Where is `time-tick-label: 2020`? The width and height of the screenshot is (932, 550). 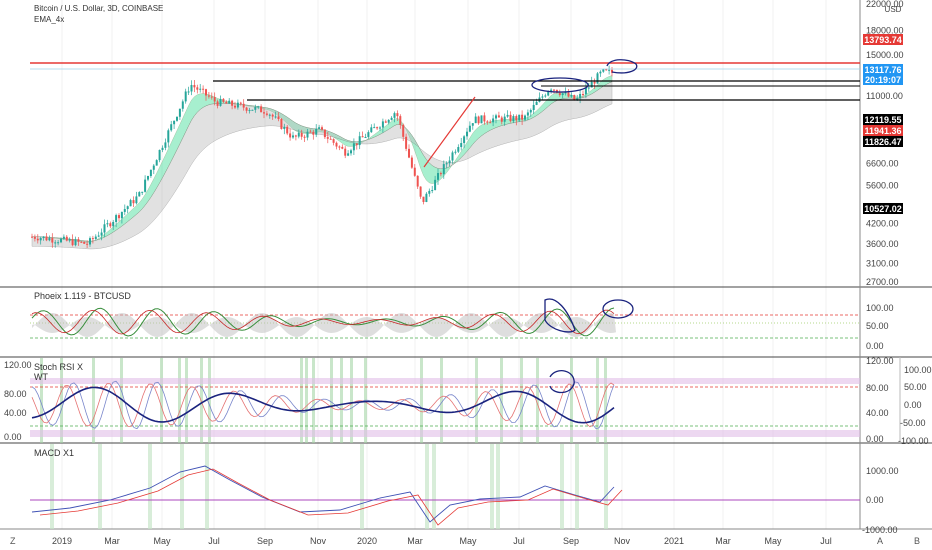 time-tick-label: 2020 is located at coordinates (367, 541).